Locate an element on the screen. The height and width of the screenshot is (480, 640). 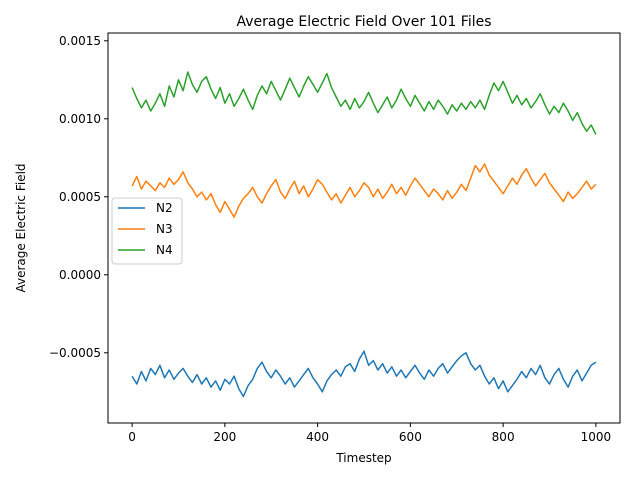
x-tick-label: 800 is located at coordinates (503, 437).